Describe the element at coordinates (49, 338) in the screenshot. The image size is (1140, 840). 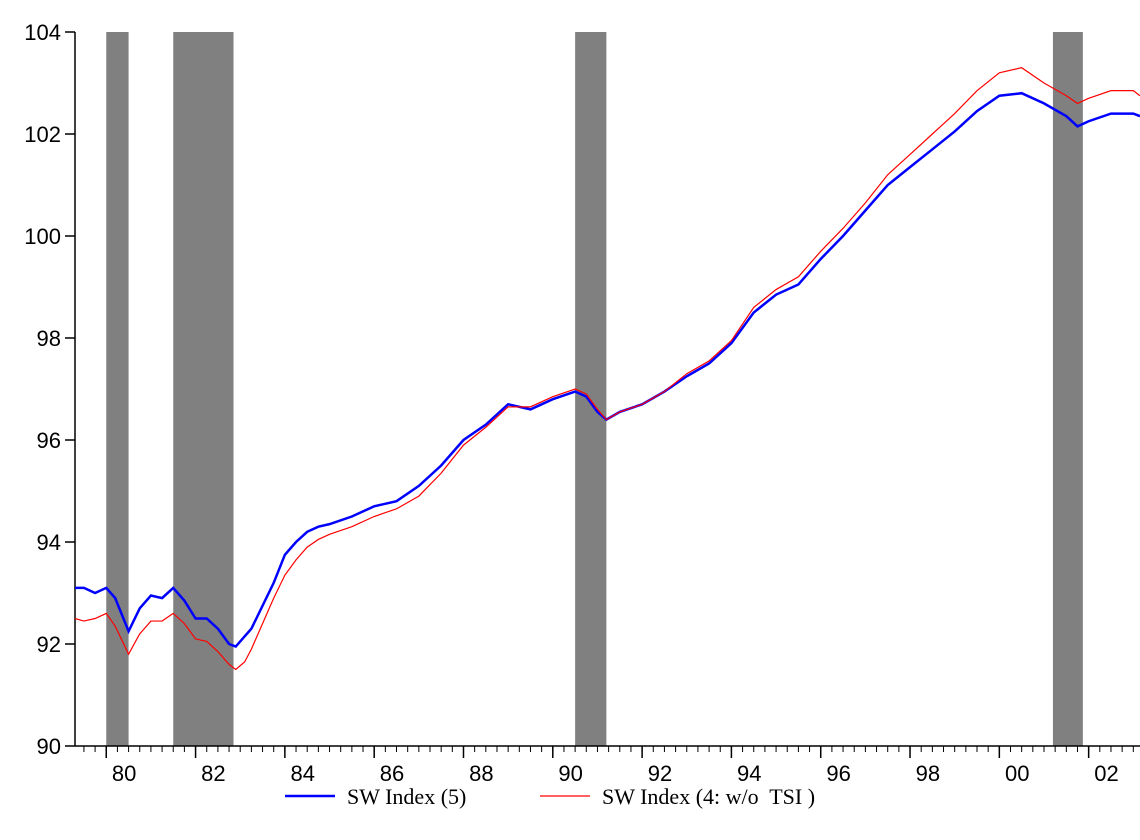
I see `y-tick-label: 98` at that location.